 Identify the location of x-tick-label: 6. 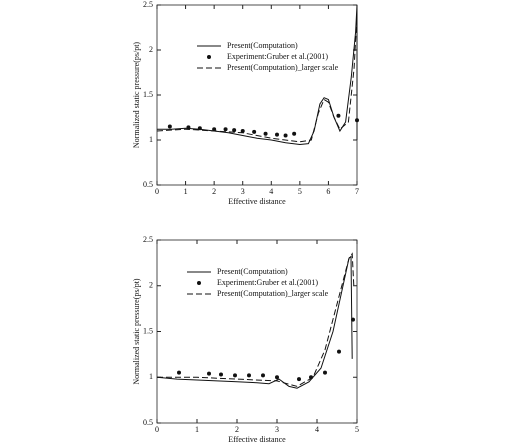
(328, 191).